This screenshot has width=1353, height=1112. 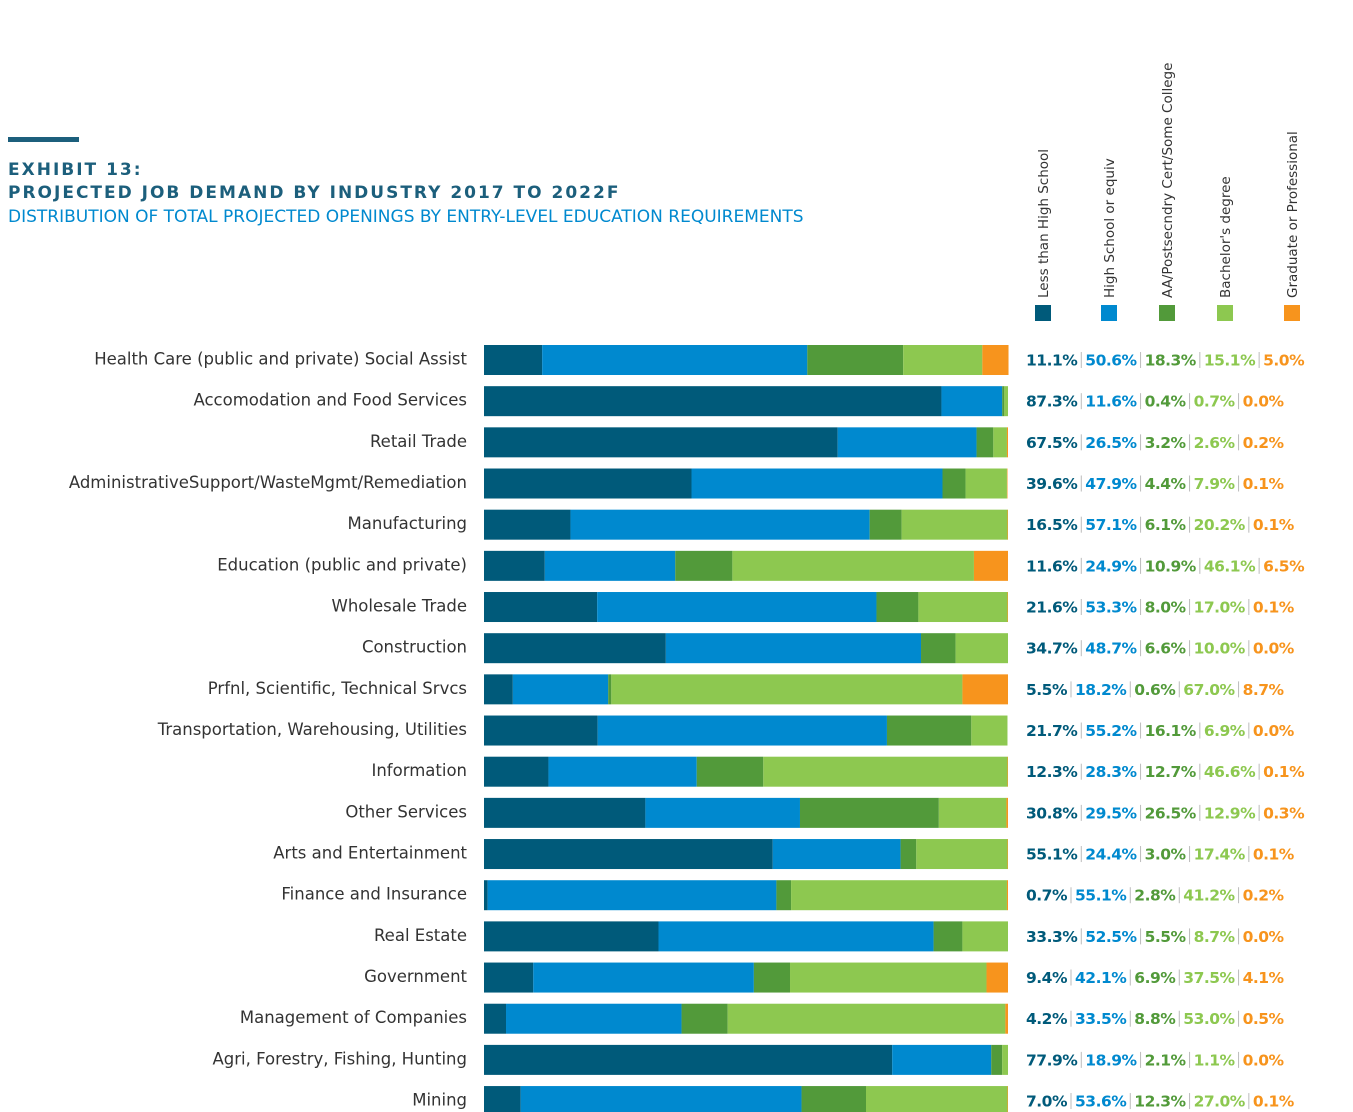 What do you see at coordinates (1052, 937) in the screenshot?
I see `value-label: 33.3%` at bounding box center [1052, 937].